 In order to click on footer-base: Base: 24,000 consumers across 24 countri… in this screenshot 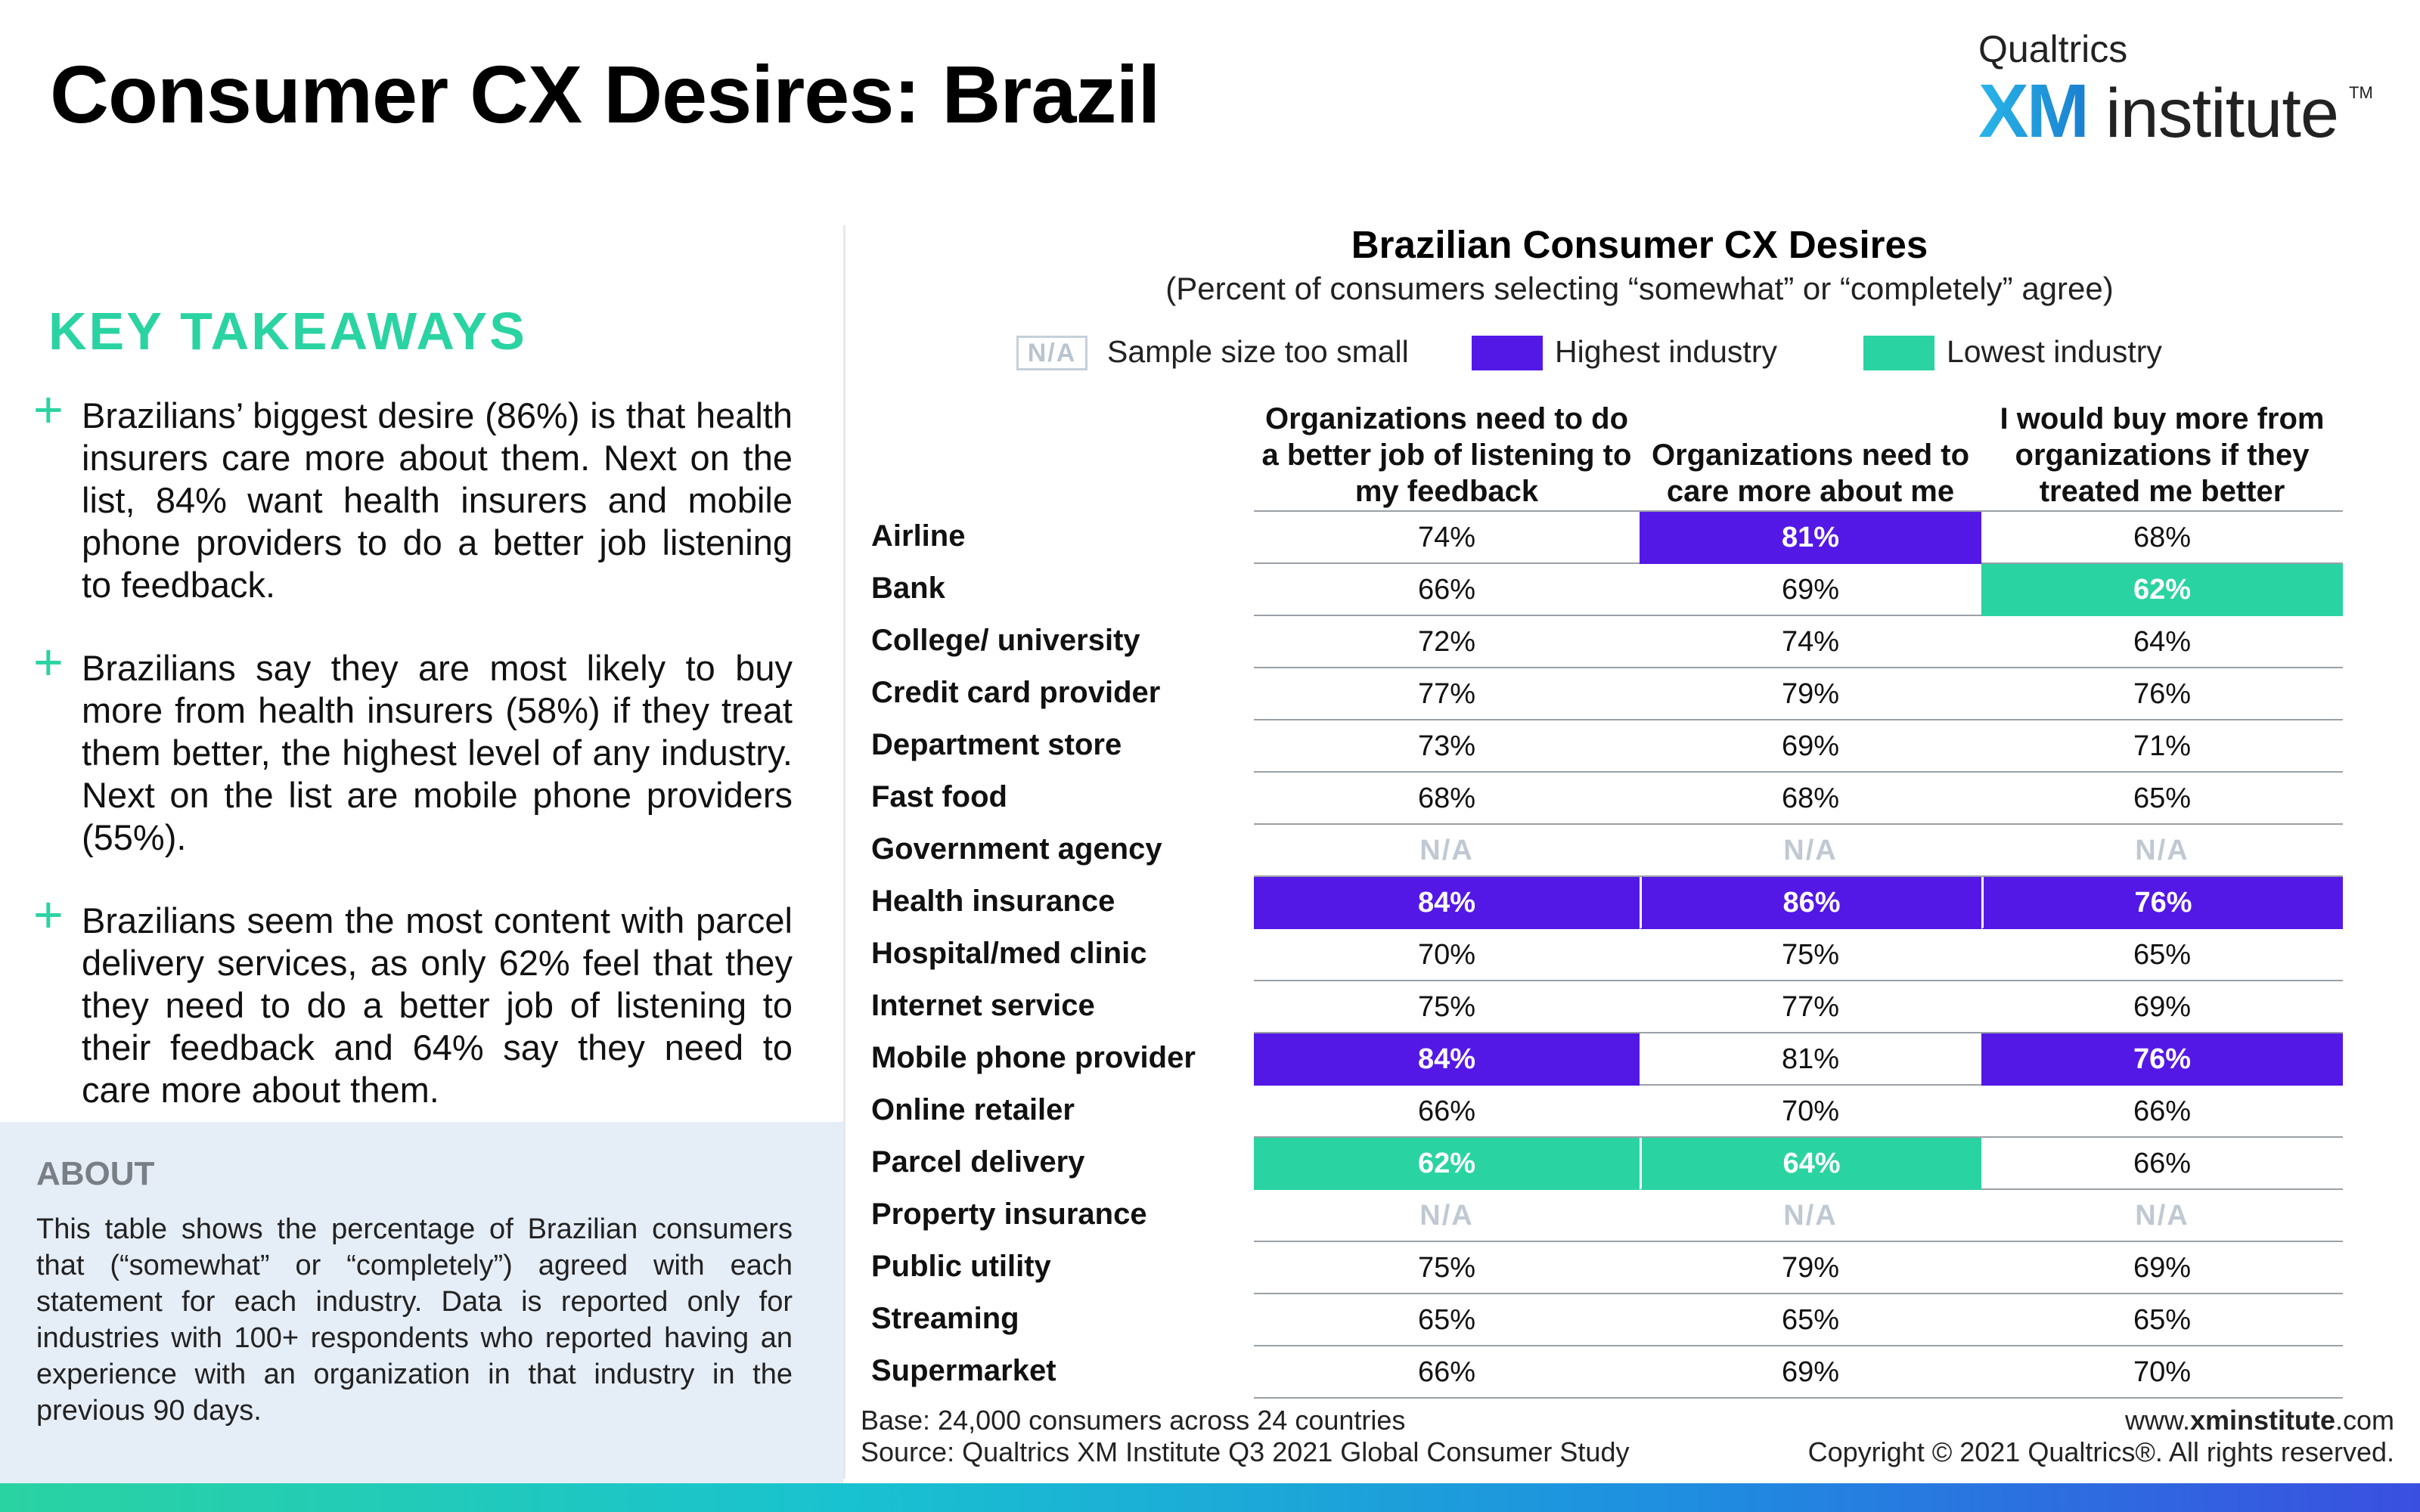, I will do `click(1133, 1420)`.